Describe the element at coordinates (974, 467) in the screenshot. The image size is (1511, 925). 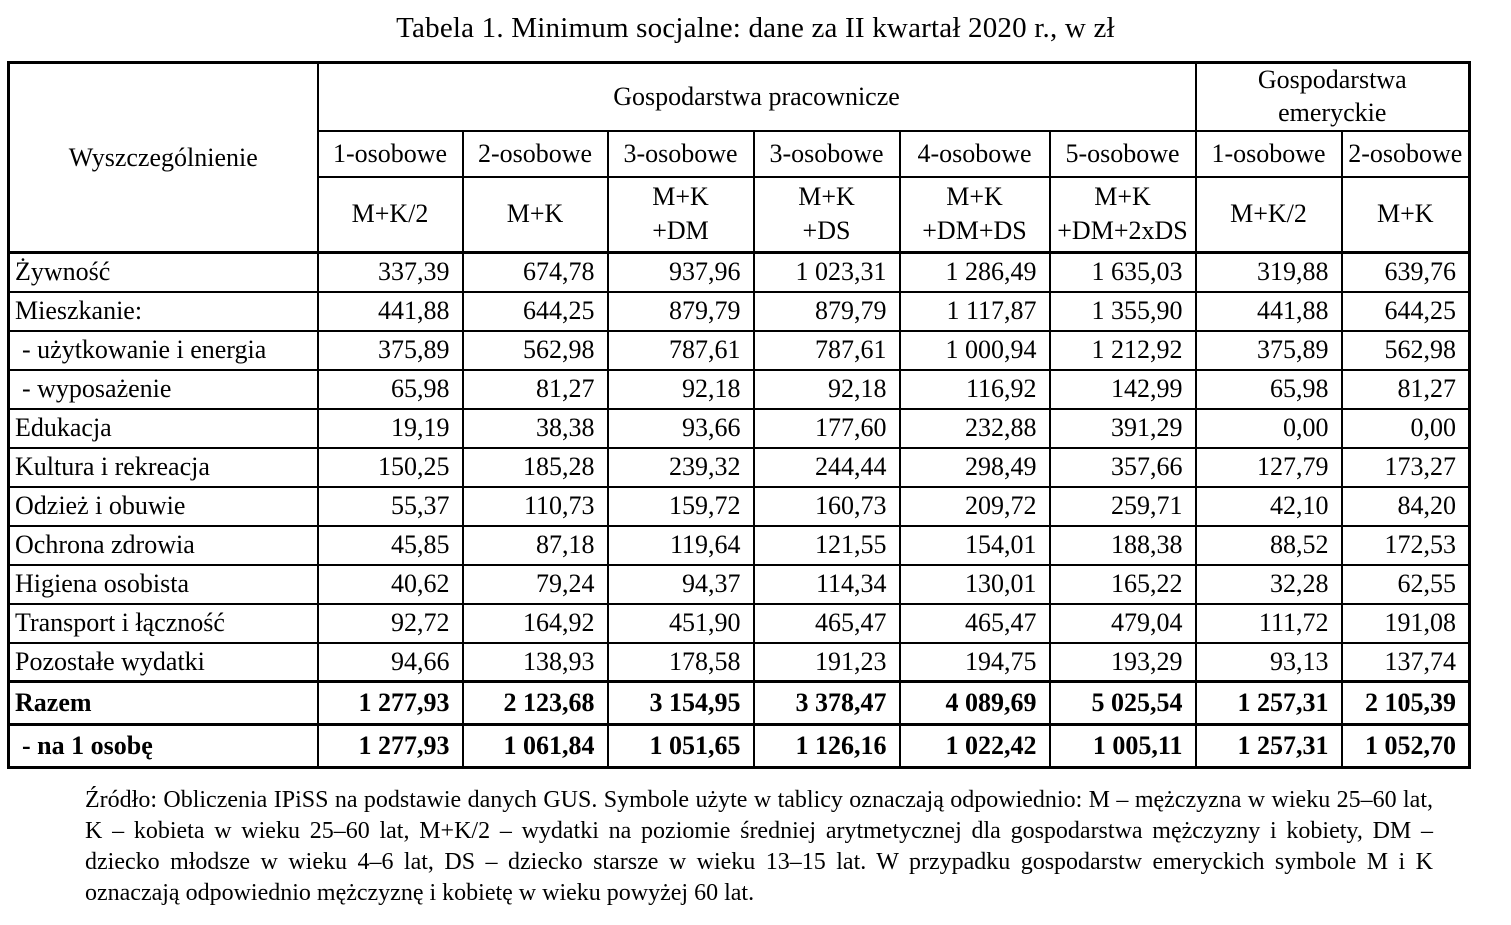
I see `value-cell: 298,49` at that location.